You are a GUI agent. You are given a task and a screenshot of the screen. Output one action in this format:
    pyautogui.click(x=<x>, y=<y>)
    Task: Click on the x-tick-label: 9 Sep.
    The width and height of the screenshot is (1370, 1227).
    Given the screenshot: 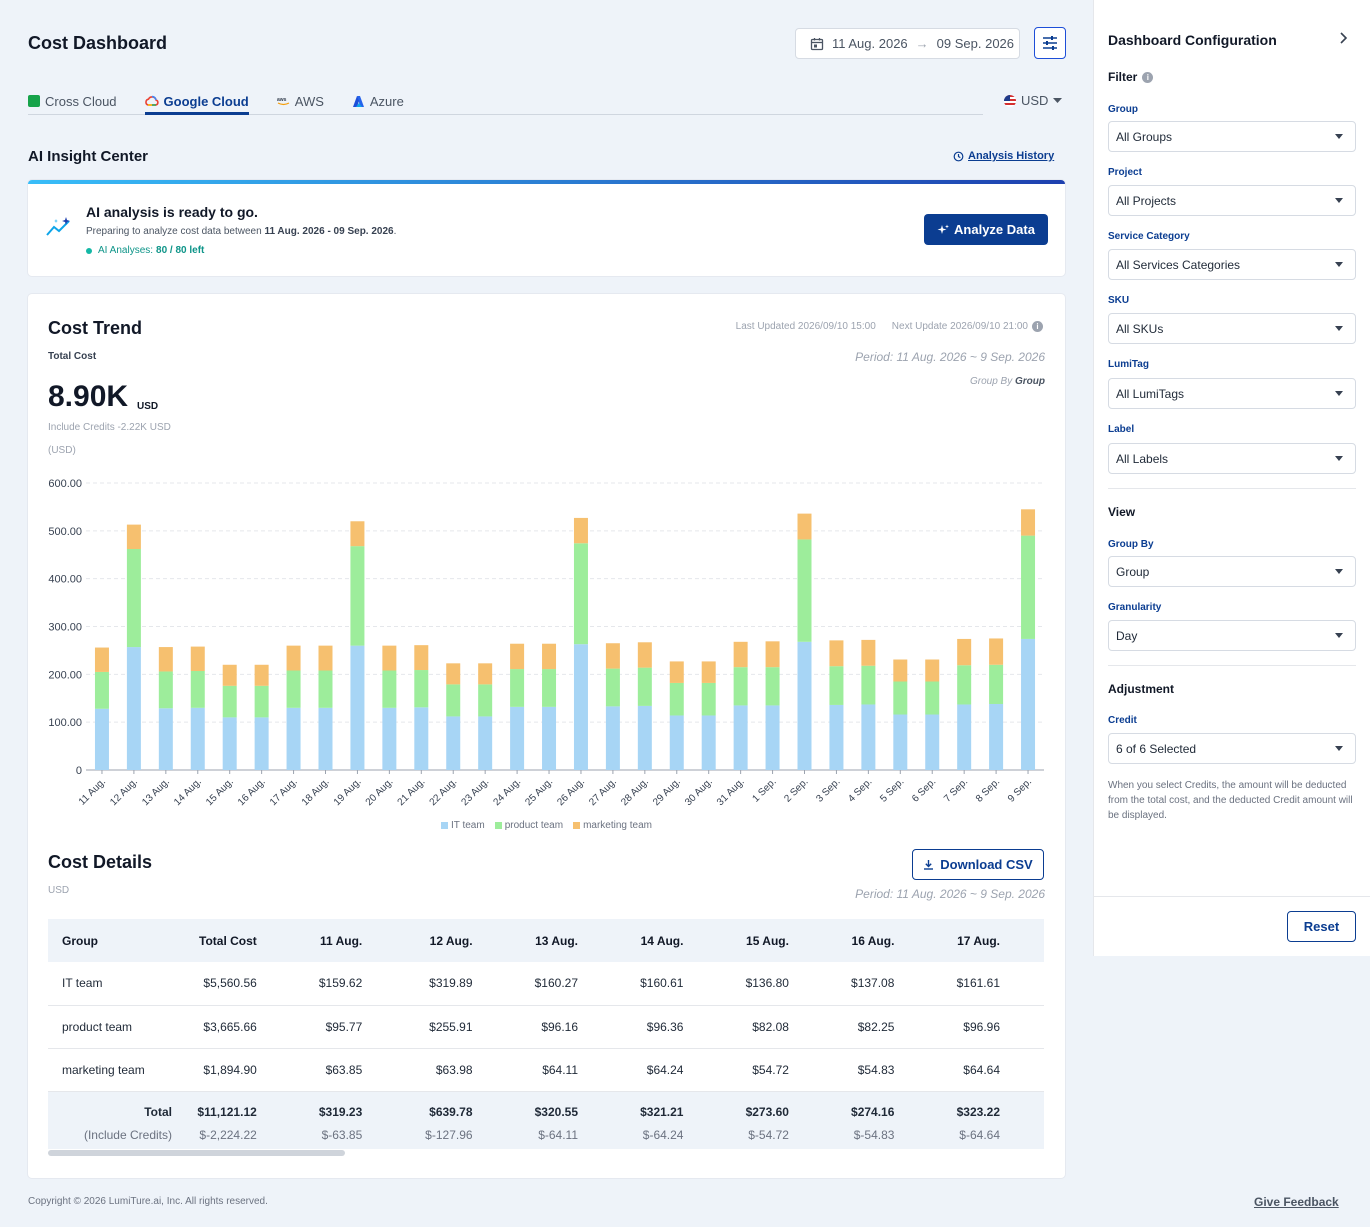 What is the action you would take?
    pyautogui.click(x=1020, y=790)
    